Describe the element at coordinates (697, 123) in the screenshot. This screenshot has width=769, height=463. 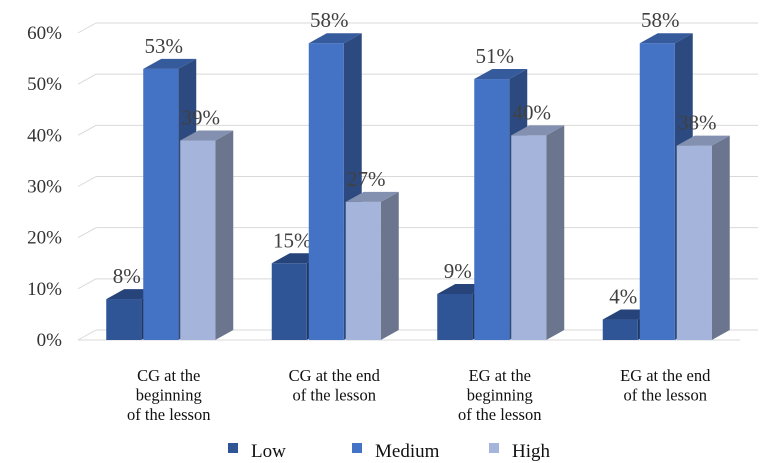
I see `data-label: 38%` at that location.